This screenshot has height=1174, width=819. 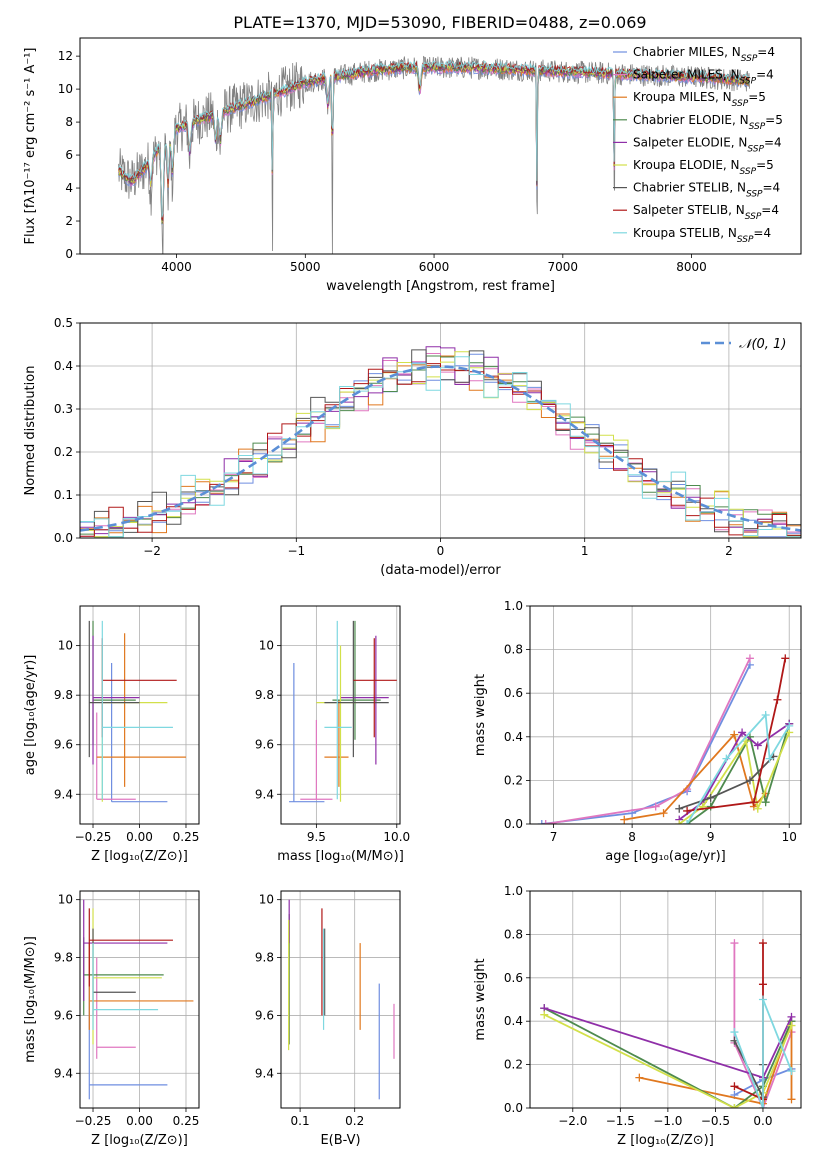 What do you see at coordinates (65, 56) in the screenshot?
I see `y-tick-label: 12` at bounding box center [65, 56].